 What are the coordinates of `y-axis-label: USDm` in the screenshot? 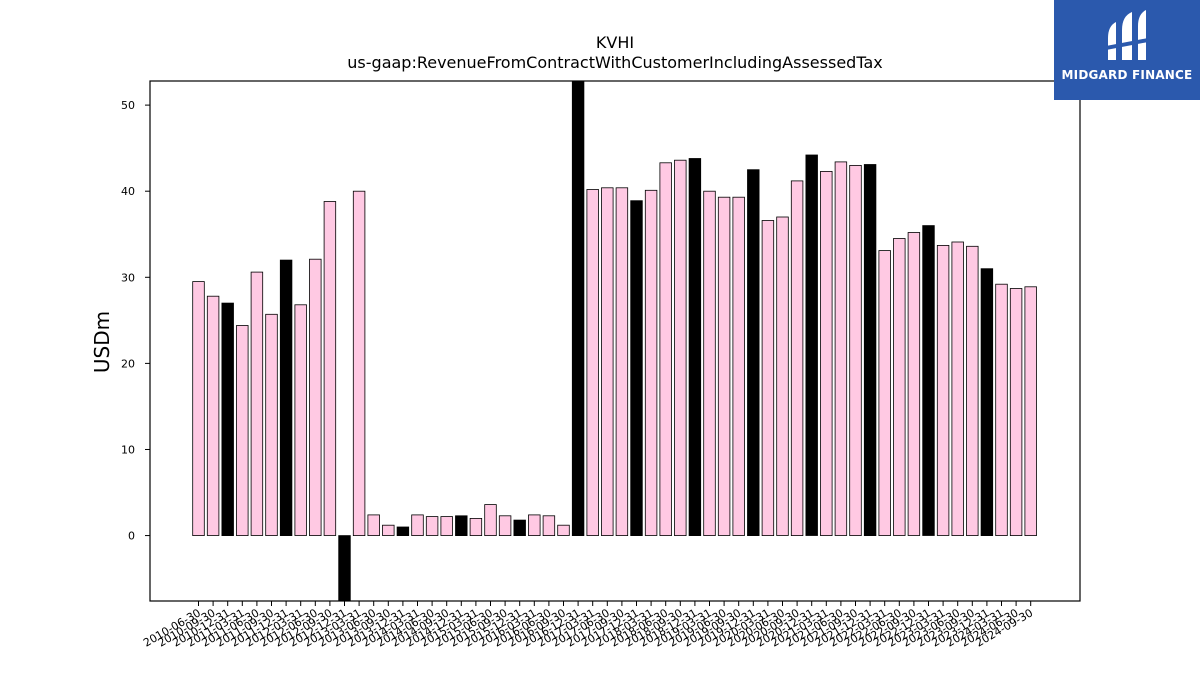 It's located at (102, 342).